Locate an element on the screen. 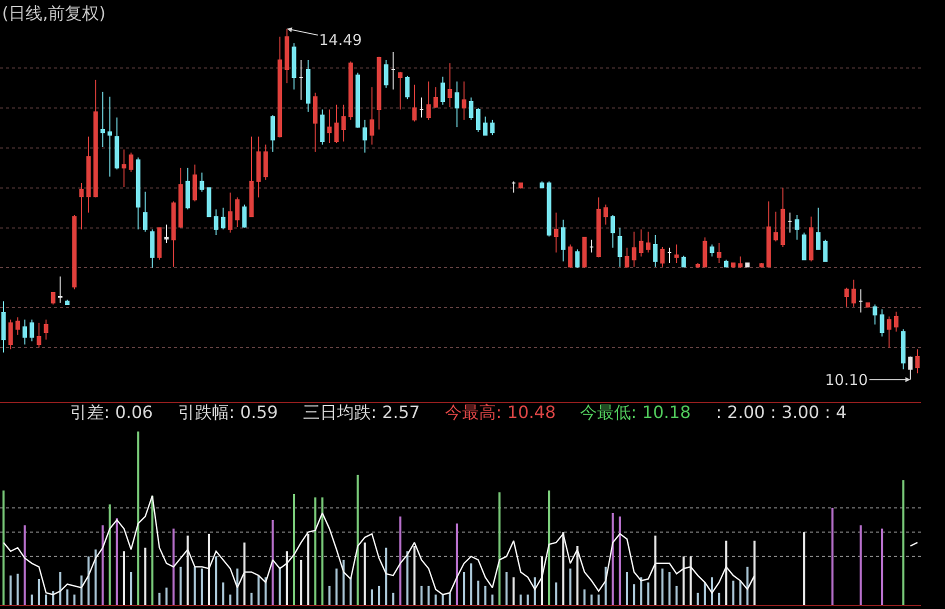 The image size is (945, 609). text: 三日均跌: 2.57 is located at coordinates (361, 413).